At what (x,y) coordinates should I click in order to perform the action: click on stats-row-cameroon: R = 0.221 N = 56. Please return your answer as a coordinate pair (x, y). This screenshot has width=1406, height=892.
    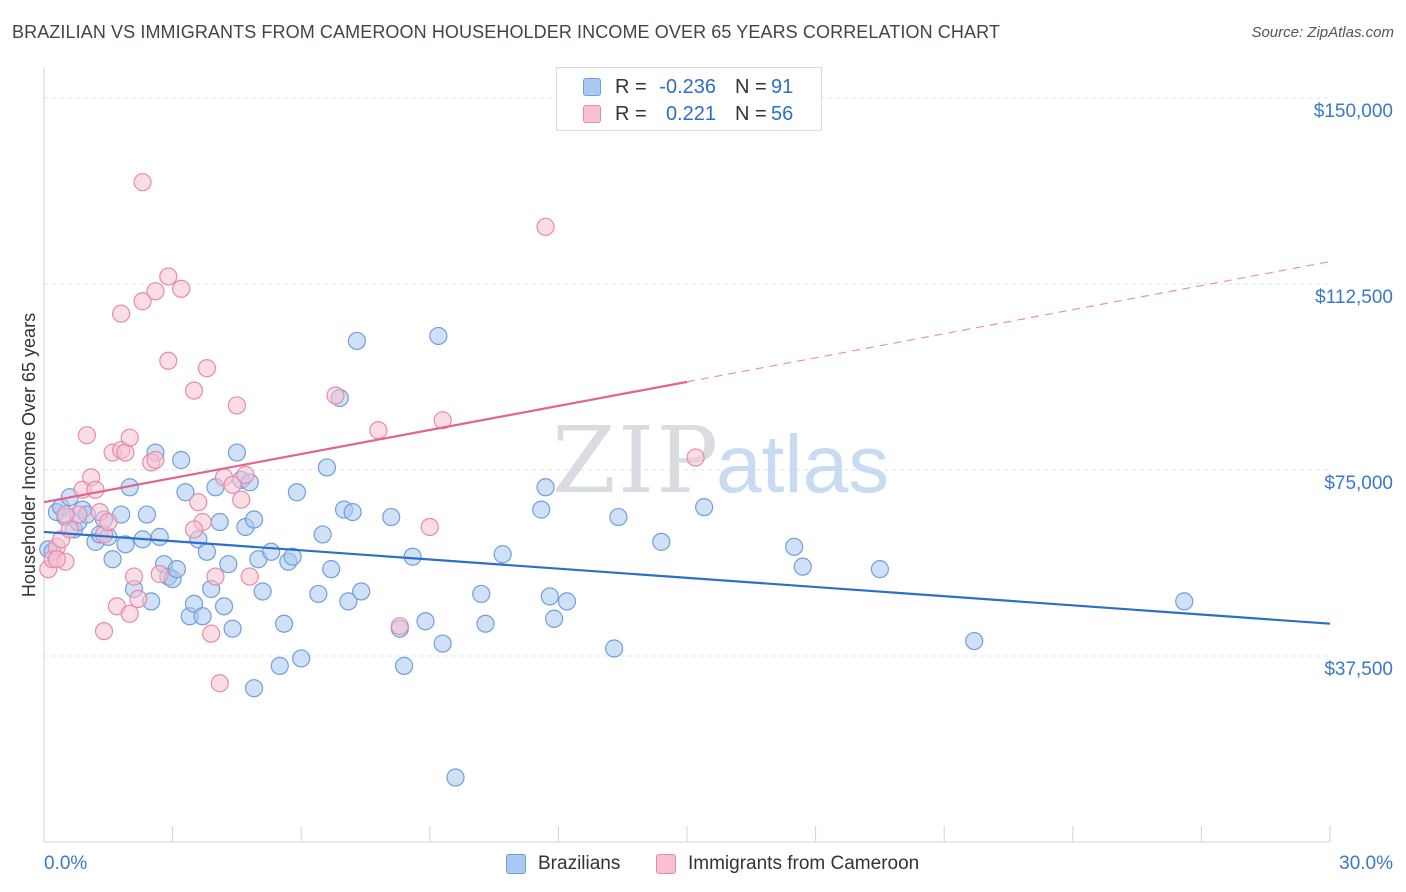
    Looking at the image, I should click on (689, 114).